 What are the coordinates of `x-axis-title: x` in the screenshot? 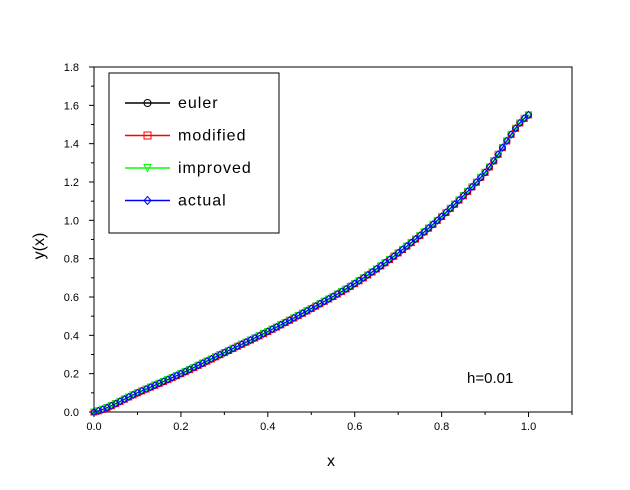 It's located at (331, 461).